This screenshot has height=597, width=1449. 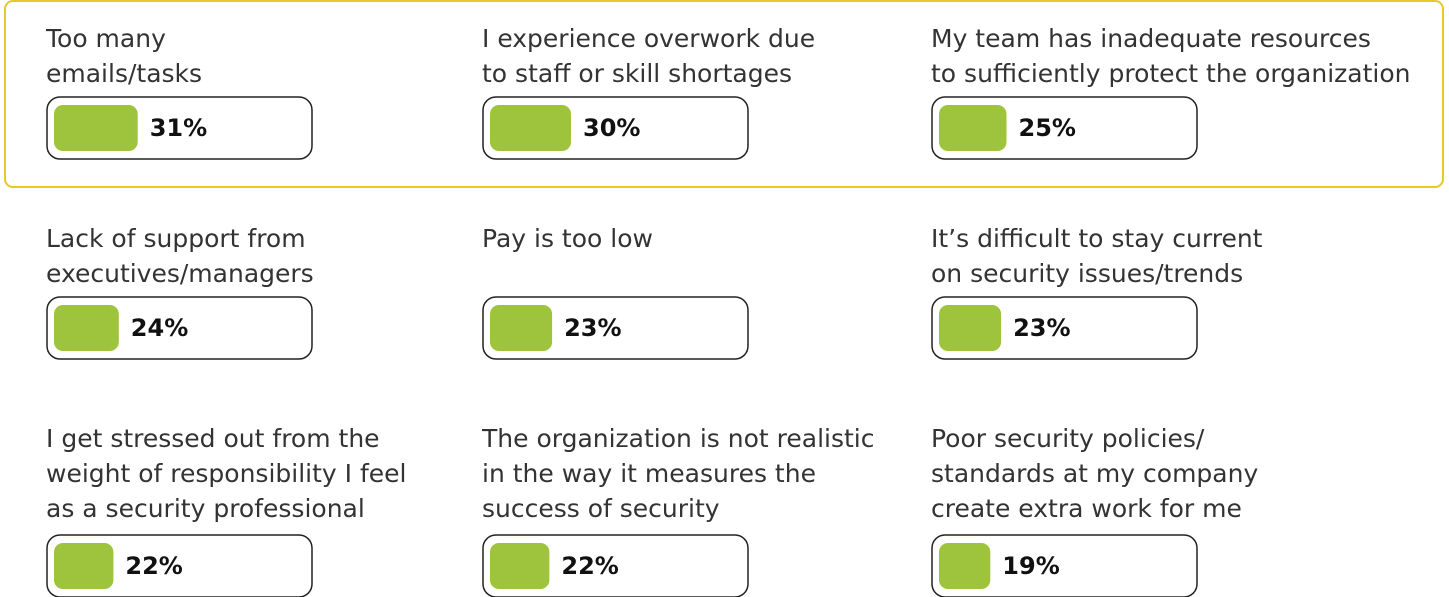 What do you see at coordinates (1086, 508) in the screenshot?
I see `category-label: create extra work for me` at bounding box center [1086, 508].